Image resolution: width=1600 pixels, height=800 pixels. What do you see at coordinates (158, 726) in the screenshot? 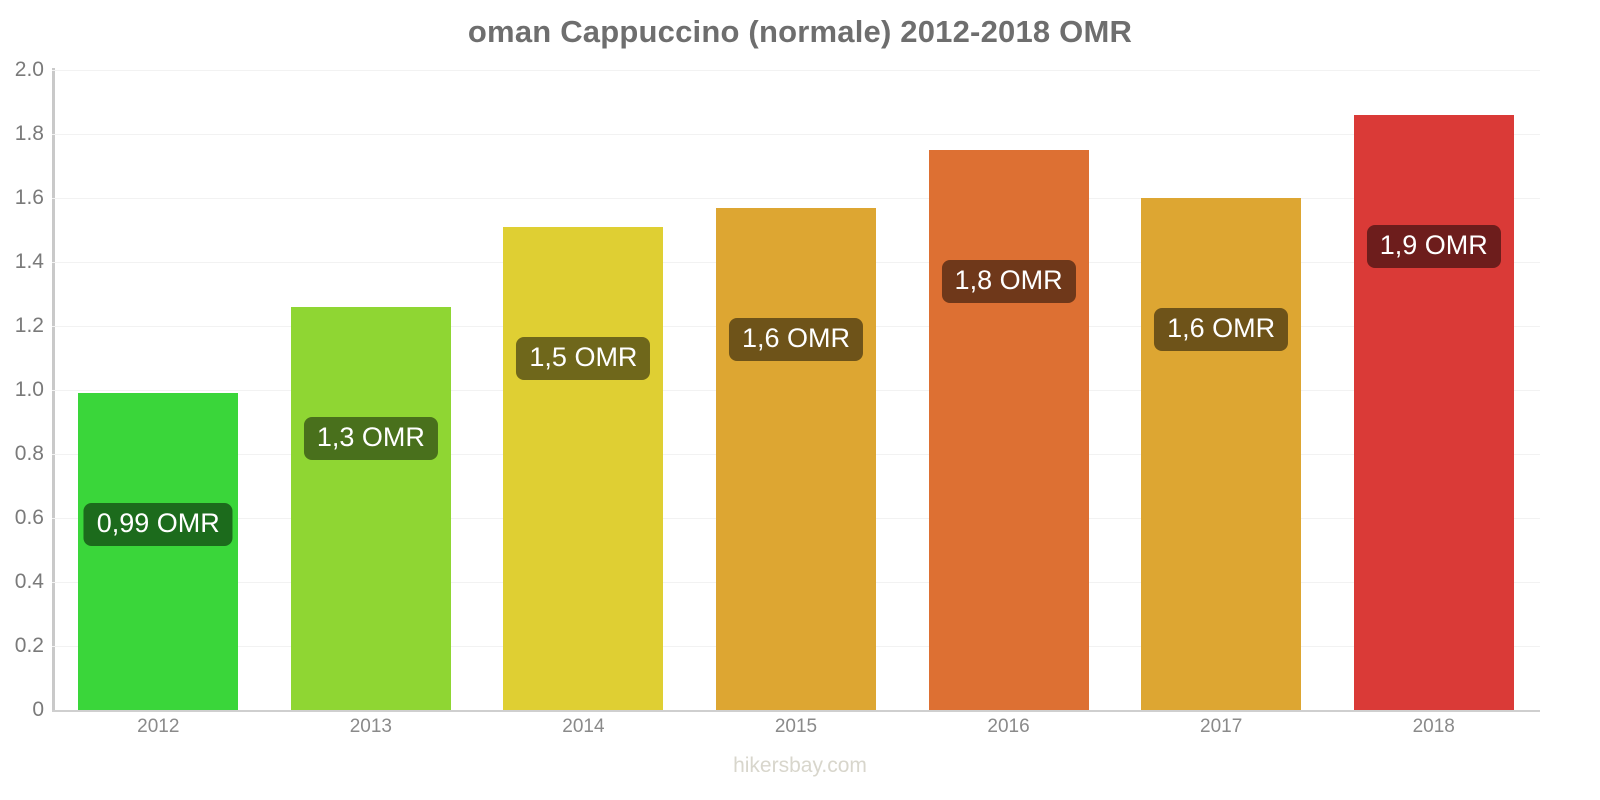
I see `x-axis-tick-2012: 2012` at bounding box center [158, 726].